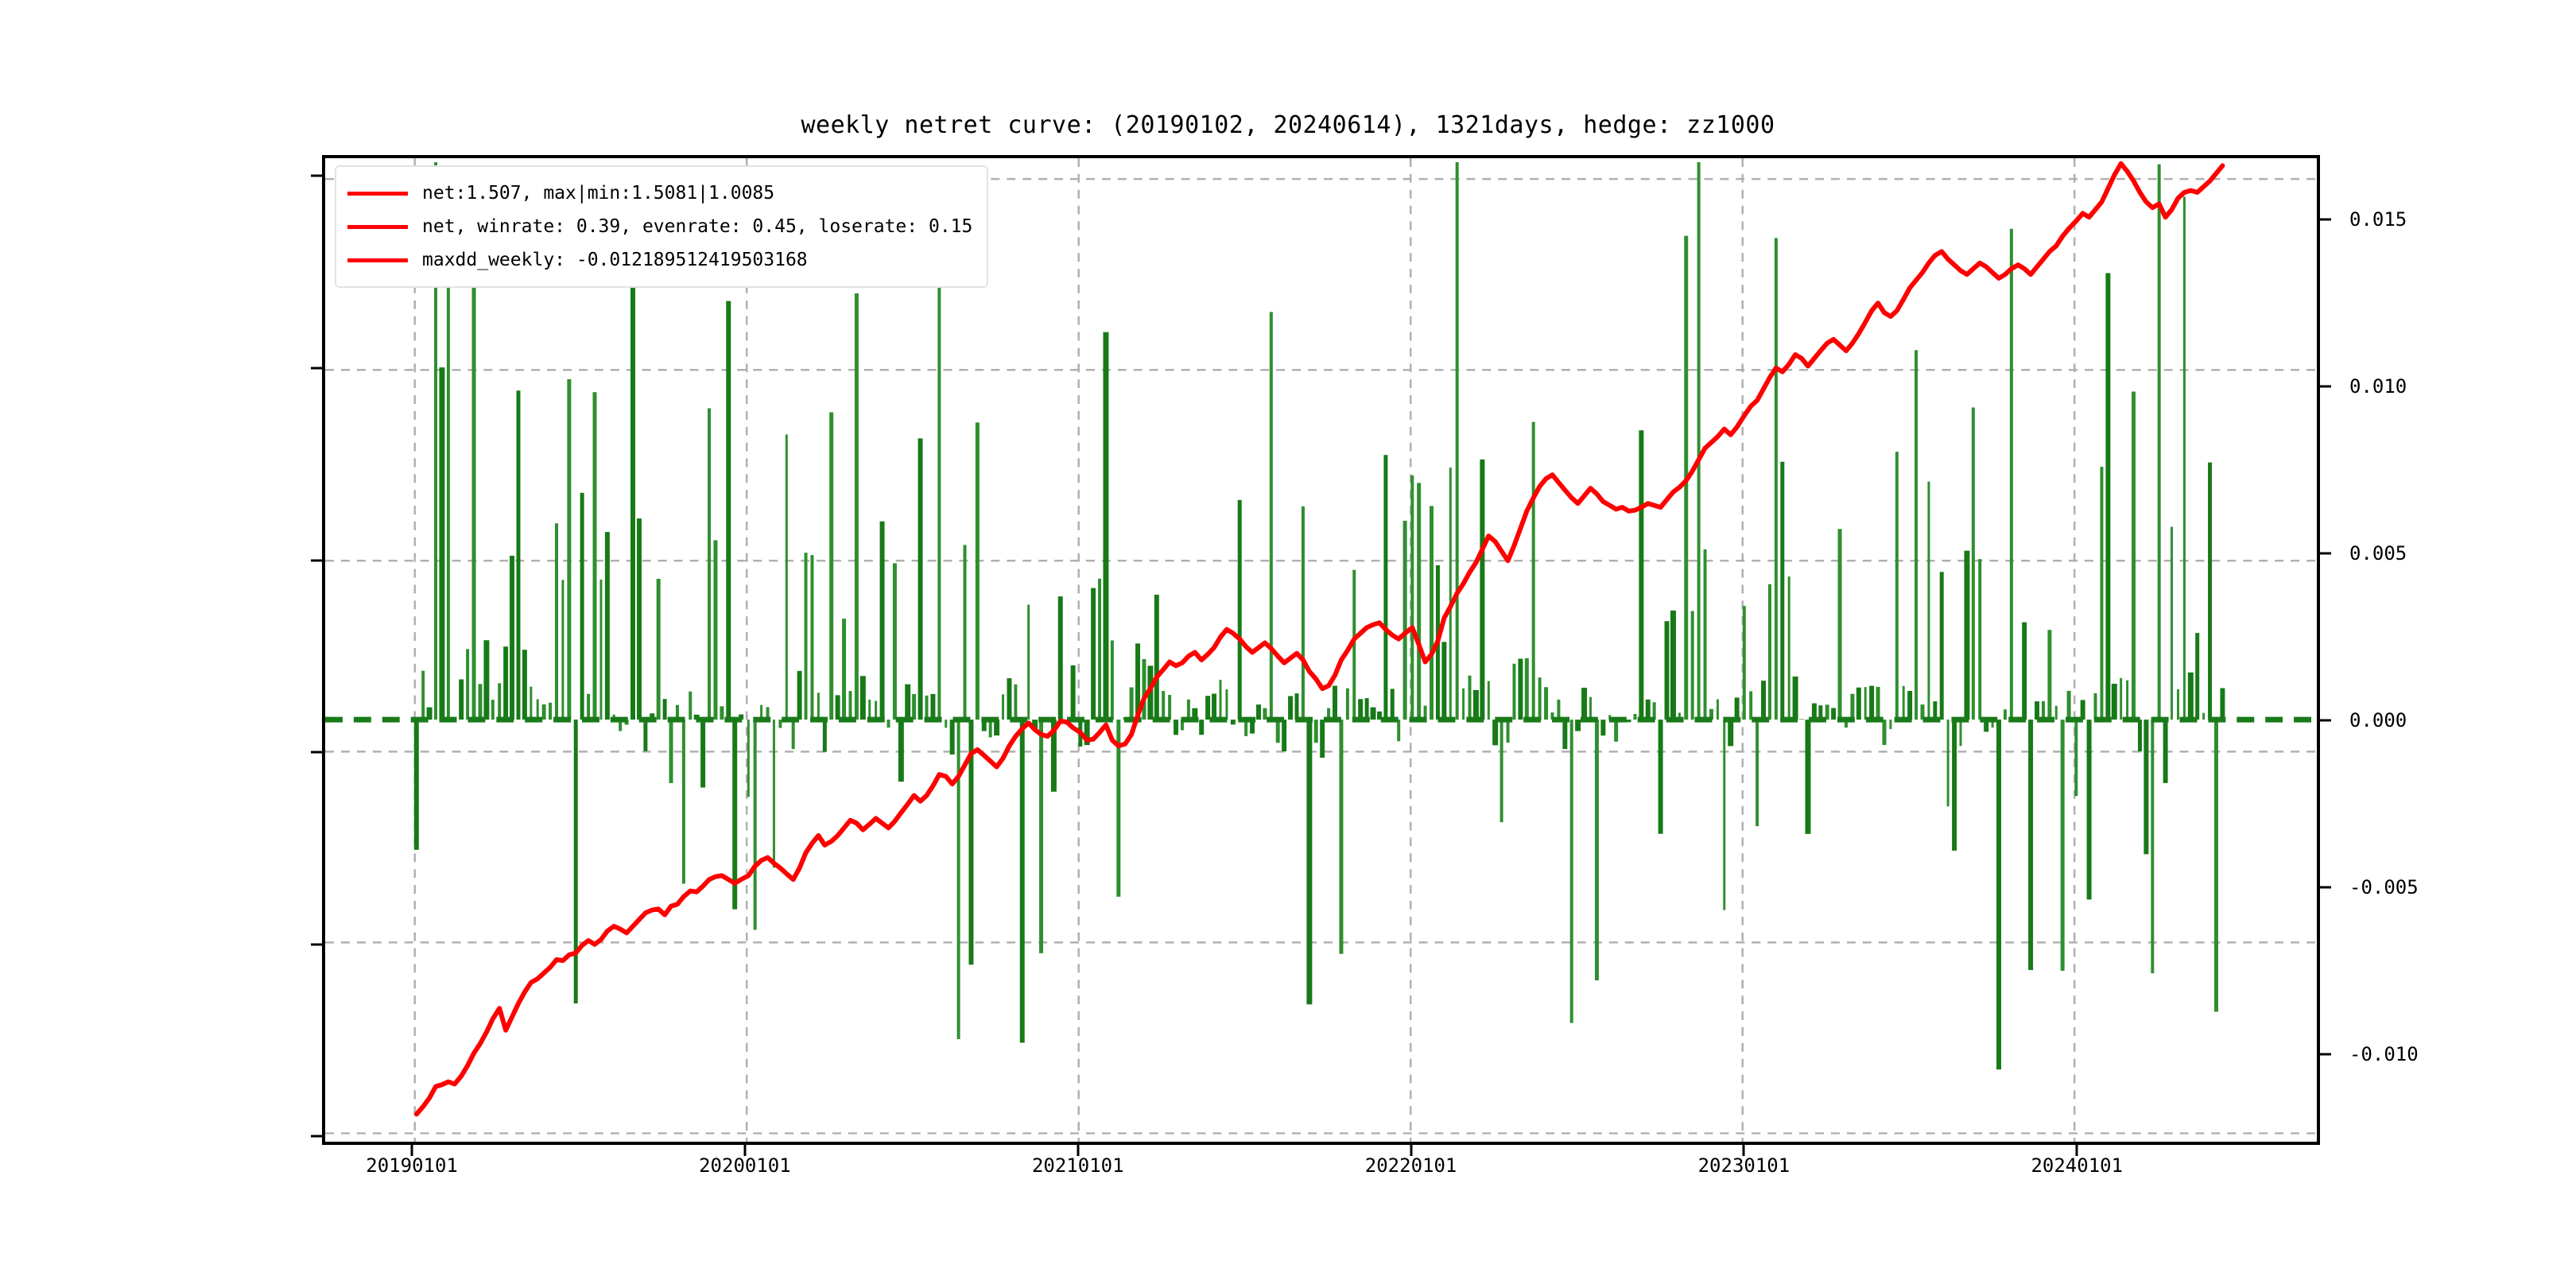 This screenshot has width=2576, height=1288. I want to click on y-axis-tick-label-right: 0.000, so click(2378, 720).